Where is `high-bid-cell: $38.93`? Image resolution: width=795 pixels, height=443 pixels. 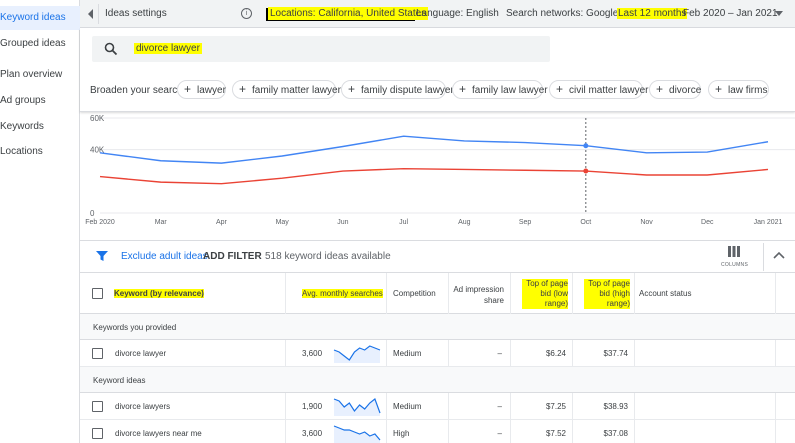 high-bid-cell: $38.93 is located at coordinates (604, 406).